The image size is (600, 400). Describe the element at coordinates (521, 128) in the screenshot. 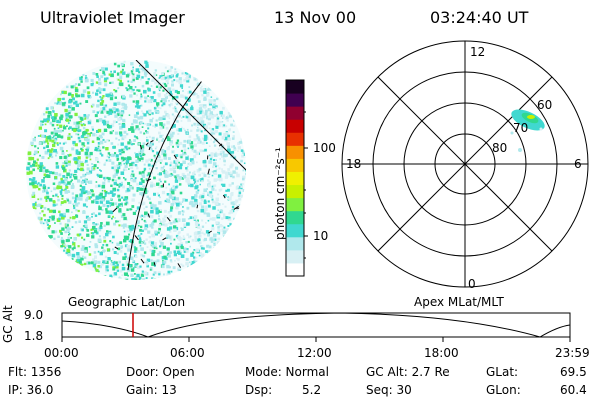

I see `mlat-label-70: 70` at that location.